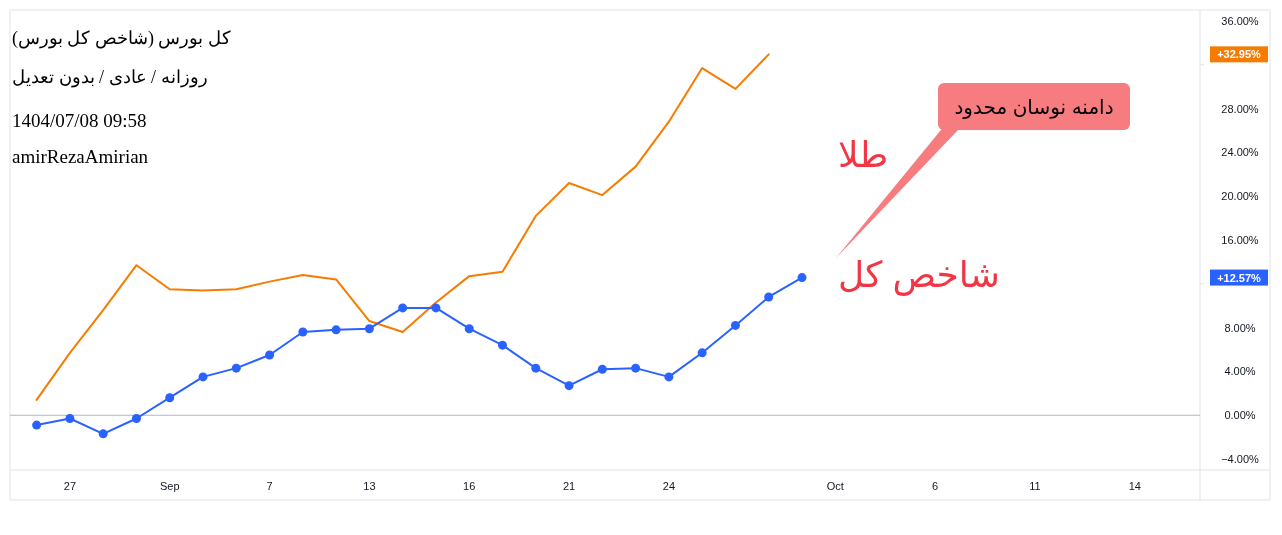 The image size is (1282, 535). I want to click on y-tick-label: 20.00%, so click(1240, 196).